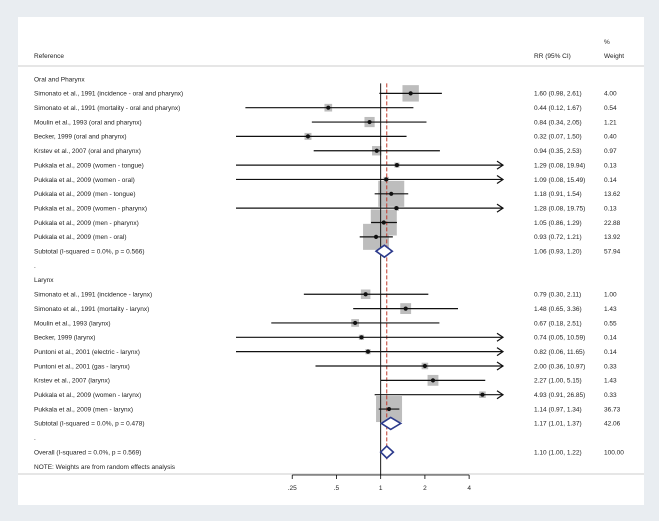 The image size is (659, 521). Describe the element at coordinates (558, 151) in the screenshot. I see `ci-value: 0.94 (0.35, 2.53)` at that location.